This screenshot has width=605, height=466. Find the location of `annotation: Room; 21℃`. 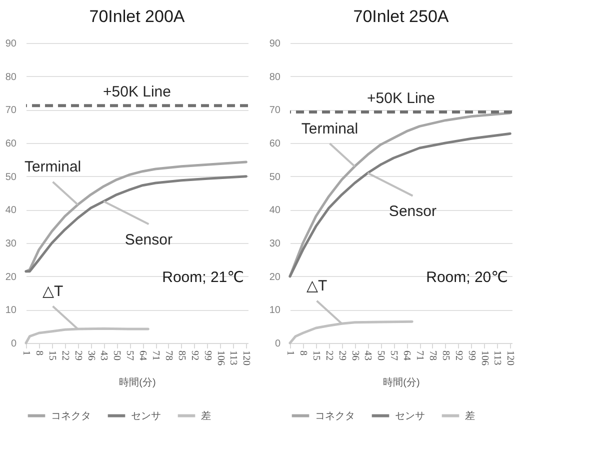

annotation: Room; 21℃ is located at coordinates (203, 277).